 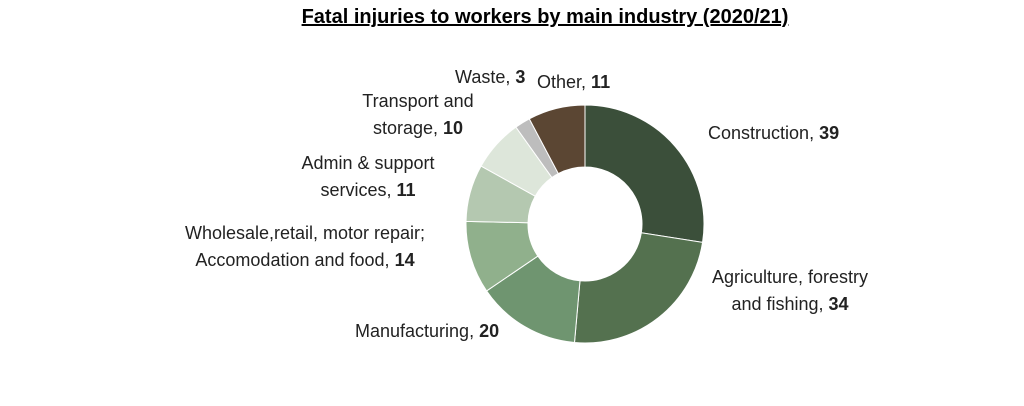 What do you see at coordinates (417, 331) in the screenshot?
I see `category-name: Manufacturing` at bounding box center [417, 331].